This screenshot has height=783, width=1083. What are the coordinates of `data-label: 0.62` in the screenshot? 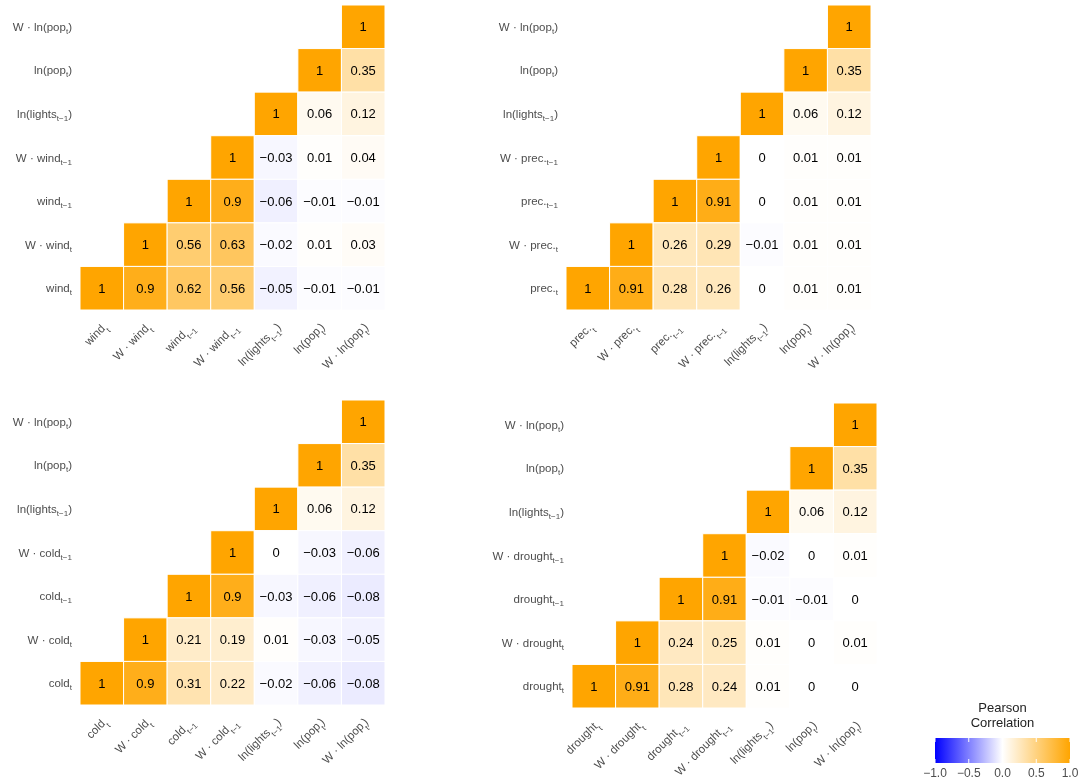 It's located at (189, 288).